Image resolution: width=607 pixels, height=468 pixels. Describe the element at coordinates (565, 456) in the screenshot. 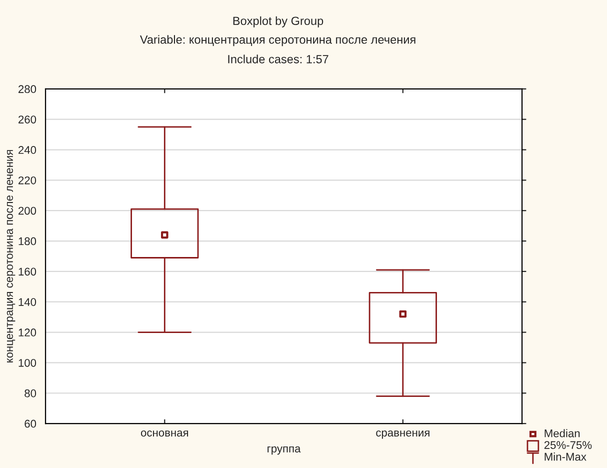

I see `text: Min-Max` at that location.